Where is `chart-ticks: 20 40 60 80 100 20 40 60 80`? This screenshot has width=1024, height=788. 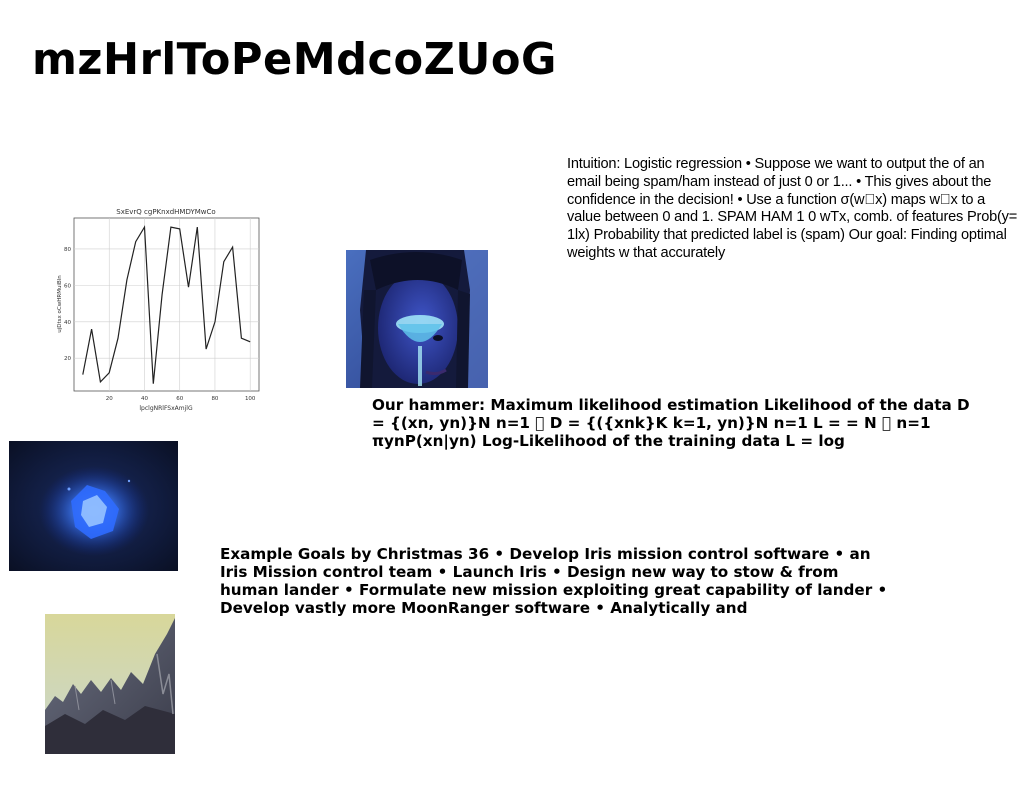 chart-ticks: 20 40 60 80 100 20 40 60 80 is located at coordinates (160, 324).